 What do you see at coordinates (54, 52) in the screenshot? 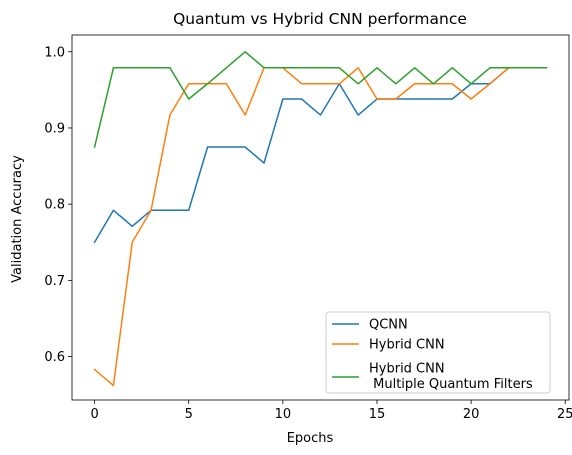
I see `y-tick-label: 1.0` at bounding box center [54, 52].